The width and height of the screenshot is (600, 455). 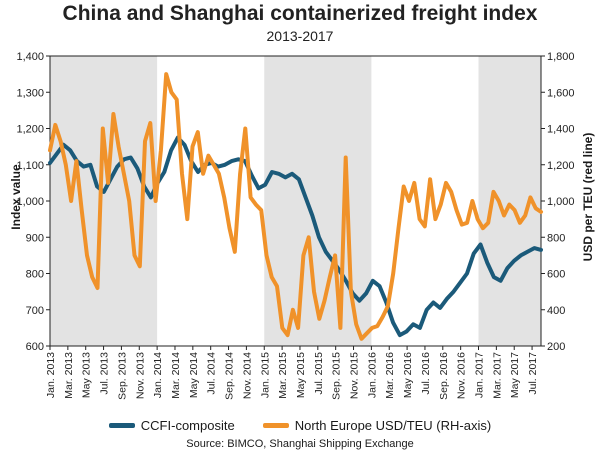 What do you see at coordinates (35, 275) in the screenshot?
I see `y-tick-label-left: 800` at bounding box center [35, 275].